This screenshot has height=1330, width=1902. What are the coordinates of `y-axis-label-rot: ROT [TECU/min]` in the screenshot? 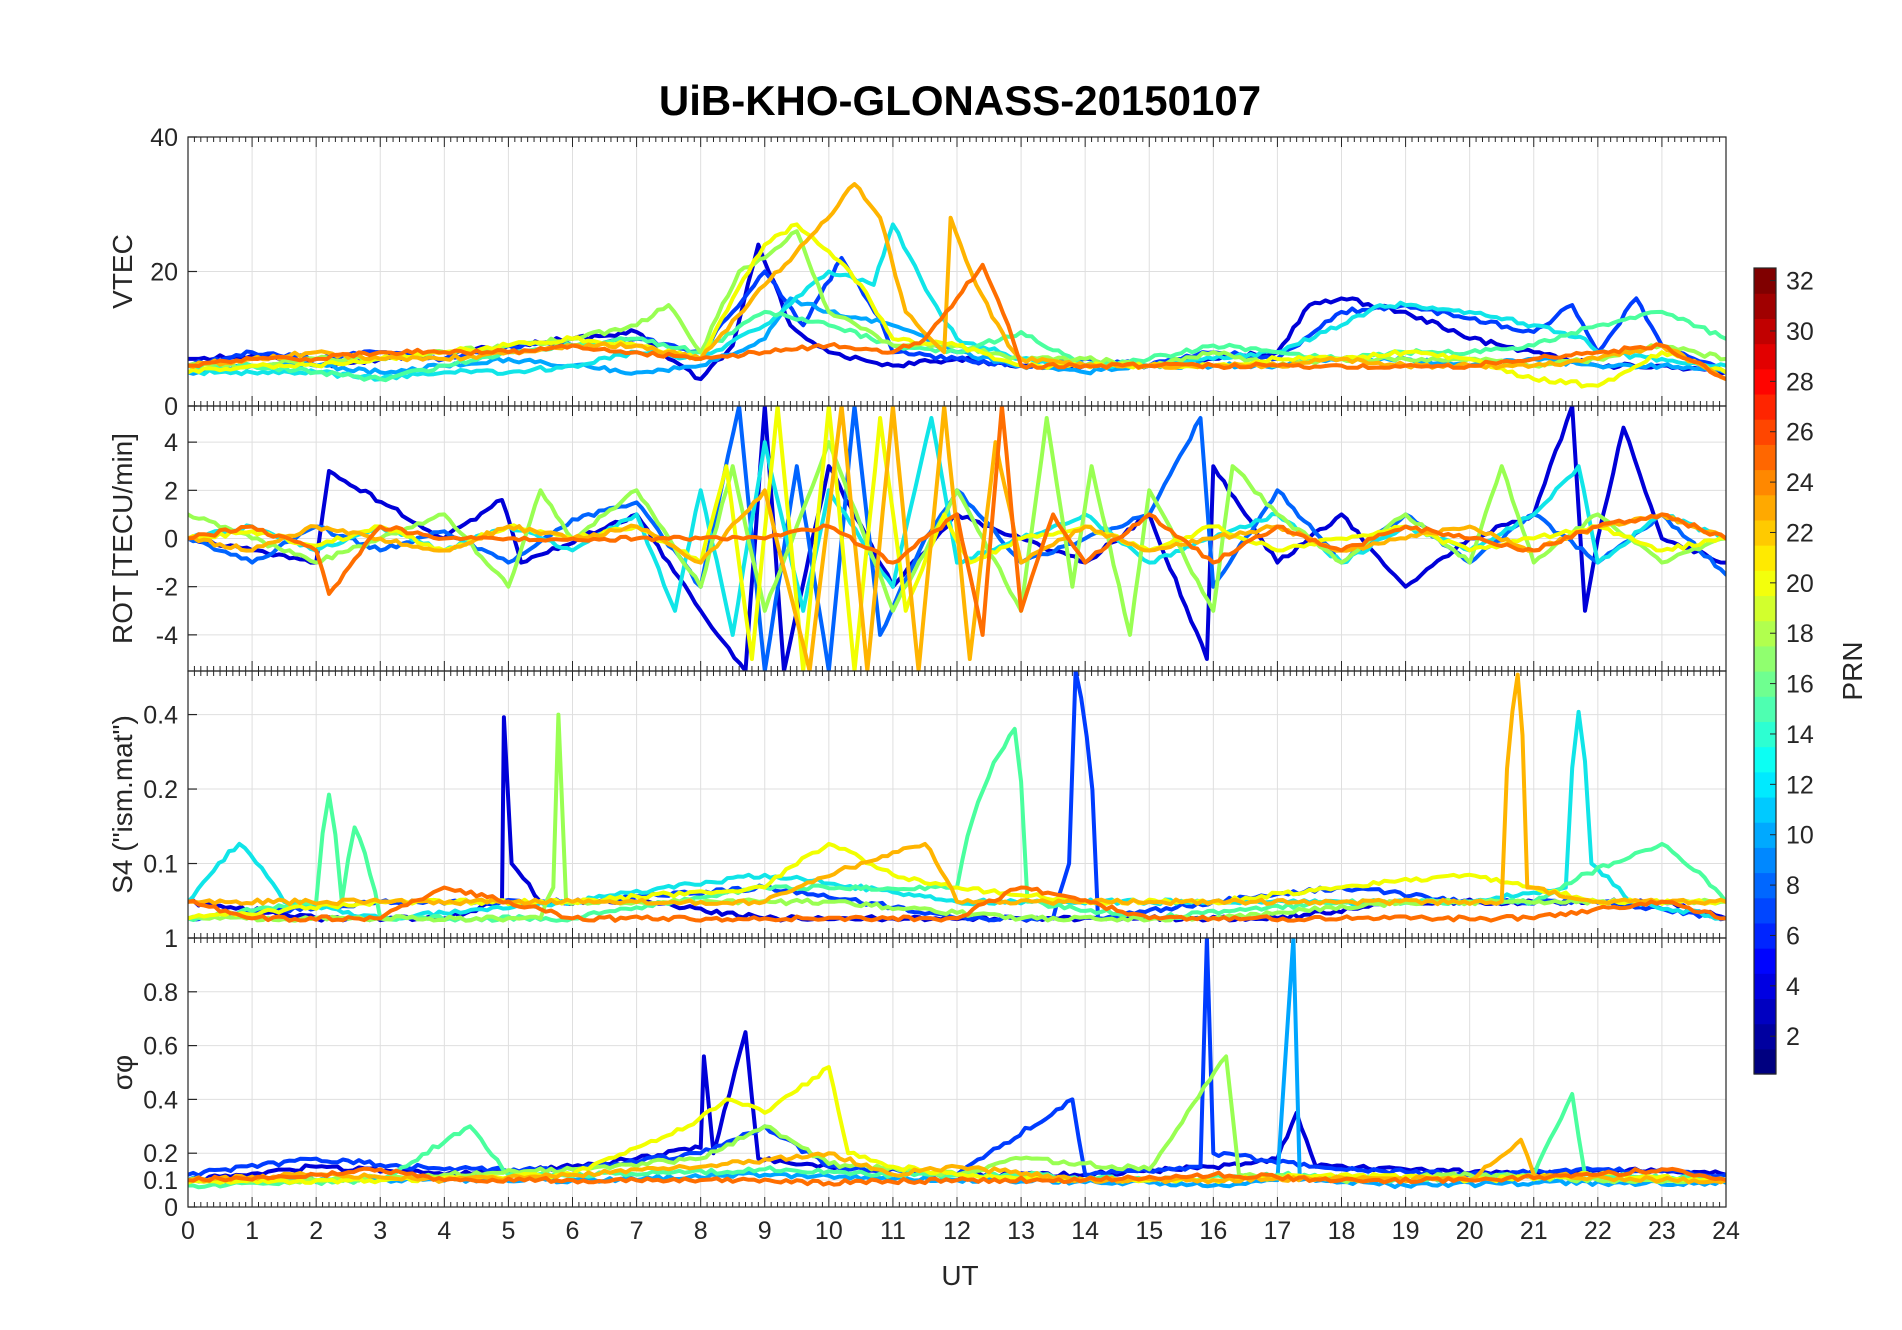 It's located at (122, 538).